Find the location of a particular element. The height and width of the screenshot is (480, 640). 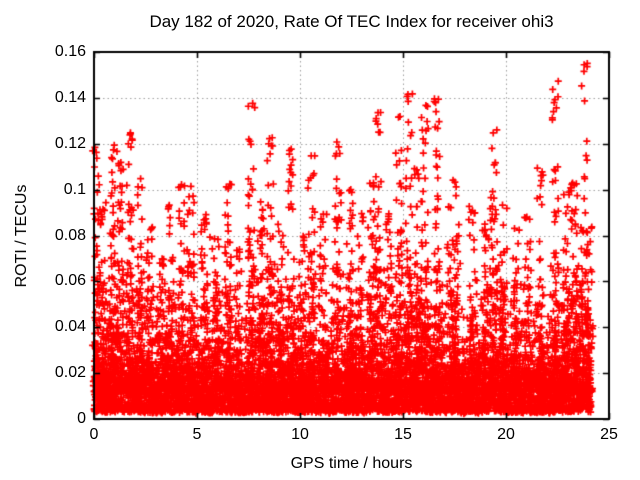

y-tick-label: 0.16 is located at coordinates (70, 51).